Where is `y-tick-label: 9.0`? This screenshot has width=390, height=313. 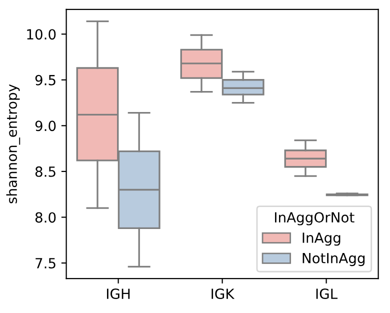 y-tick-label: 9.0 is located at coordinates (45, 126).